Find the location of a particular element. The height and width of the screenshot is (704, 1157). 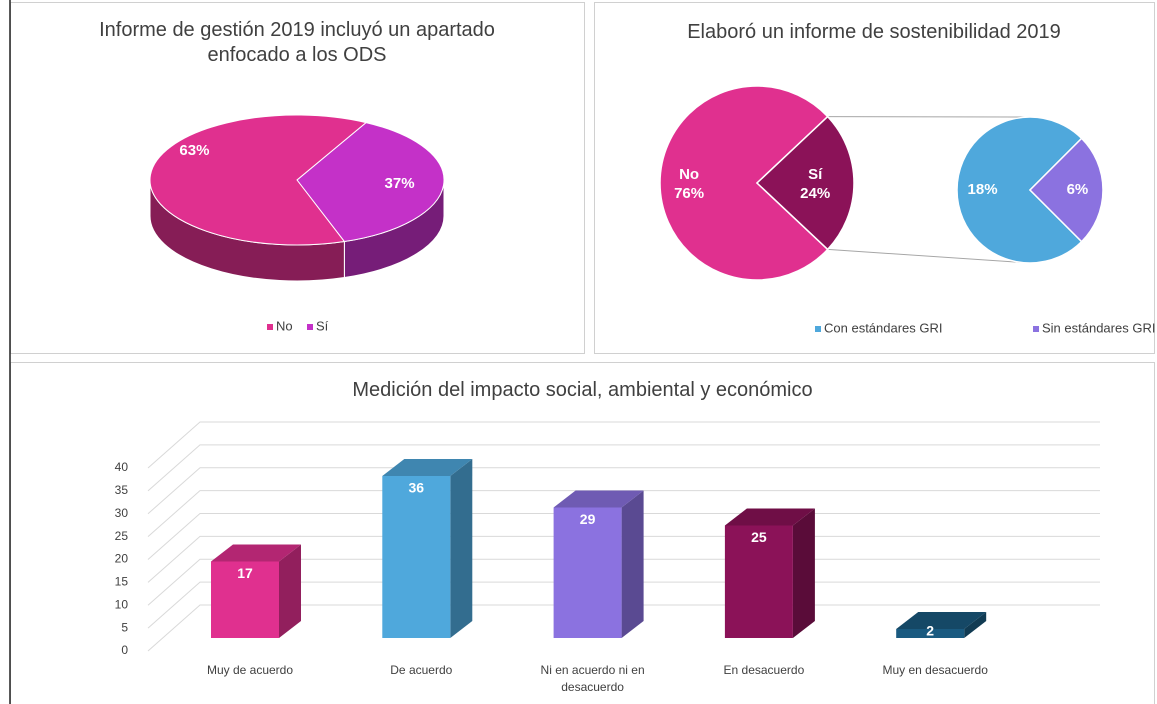

y-tick-label: 20 is located at coordinates (122, 559).